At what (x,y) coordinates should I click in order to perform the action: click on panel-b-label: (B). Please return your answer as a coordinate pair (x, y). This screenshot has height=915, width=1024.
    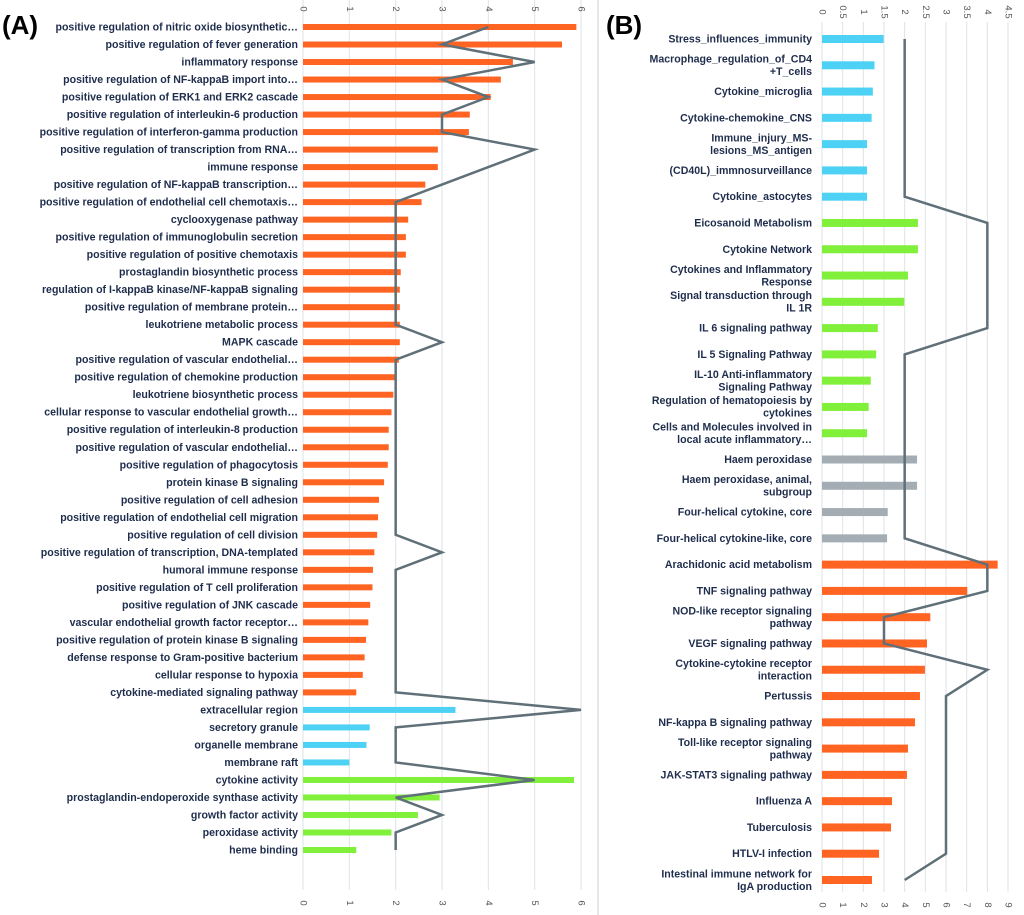
    Looking at the image, I should click on (624, 25).